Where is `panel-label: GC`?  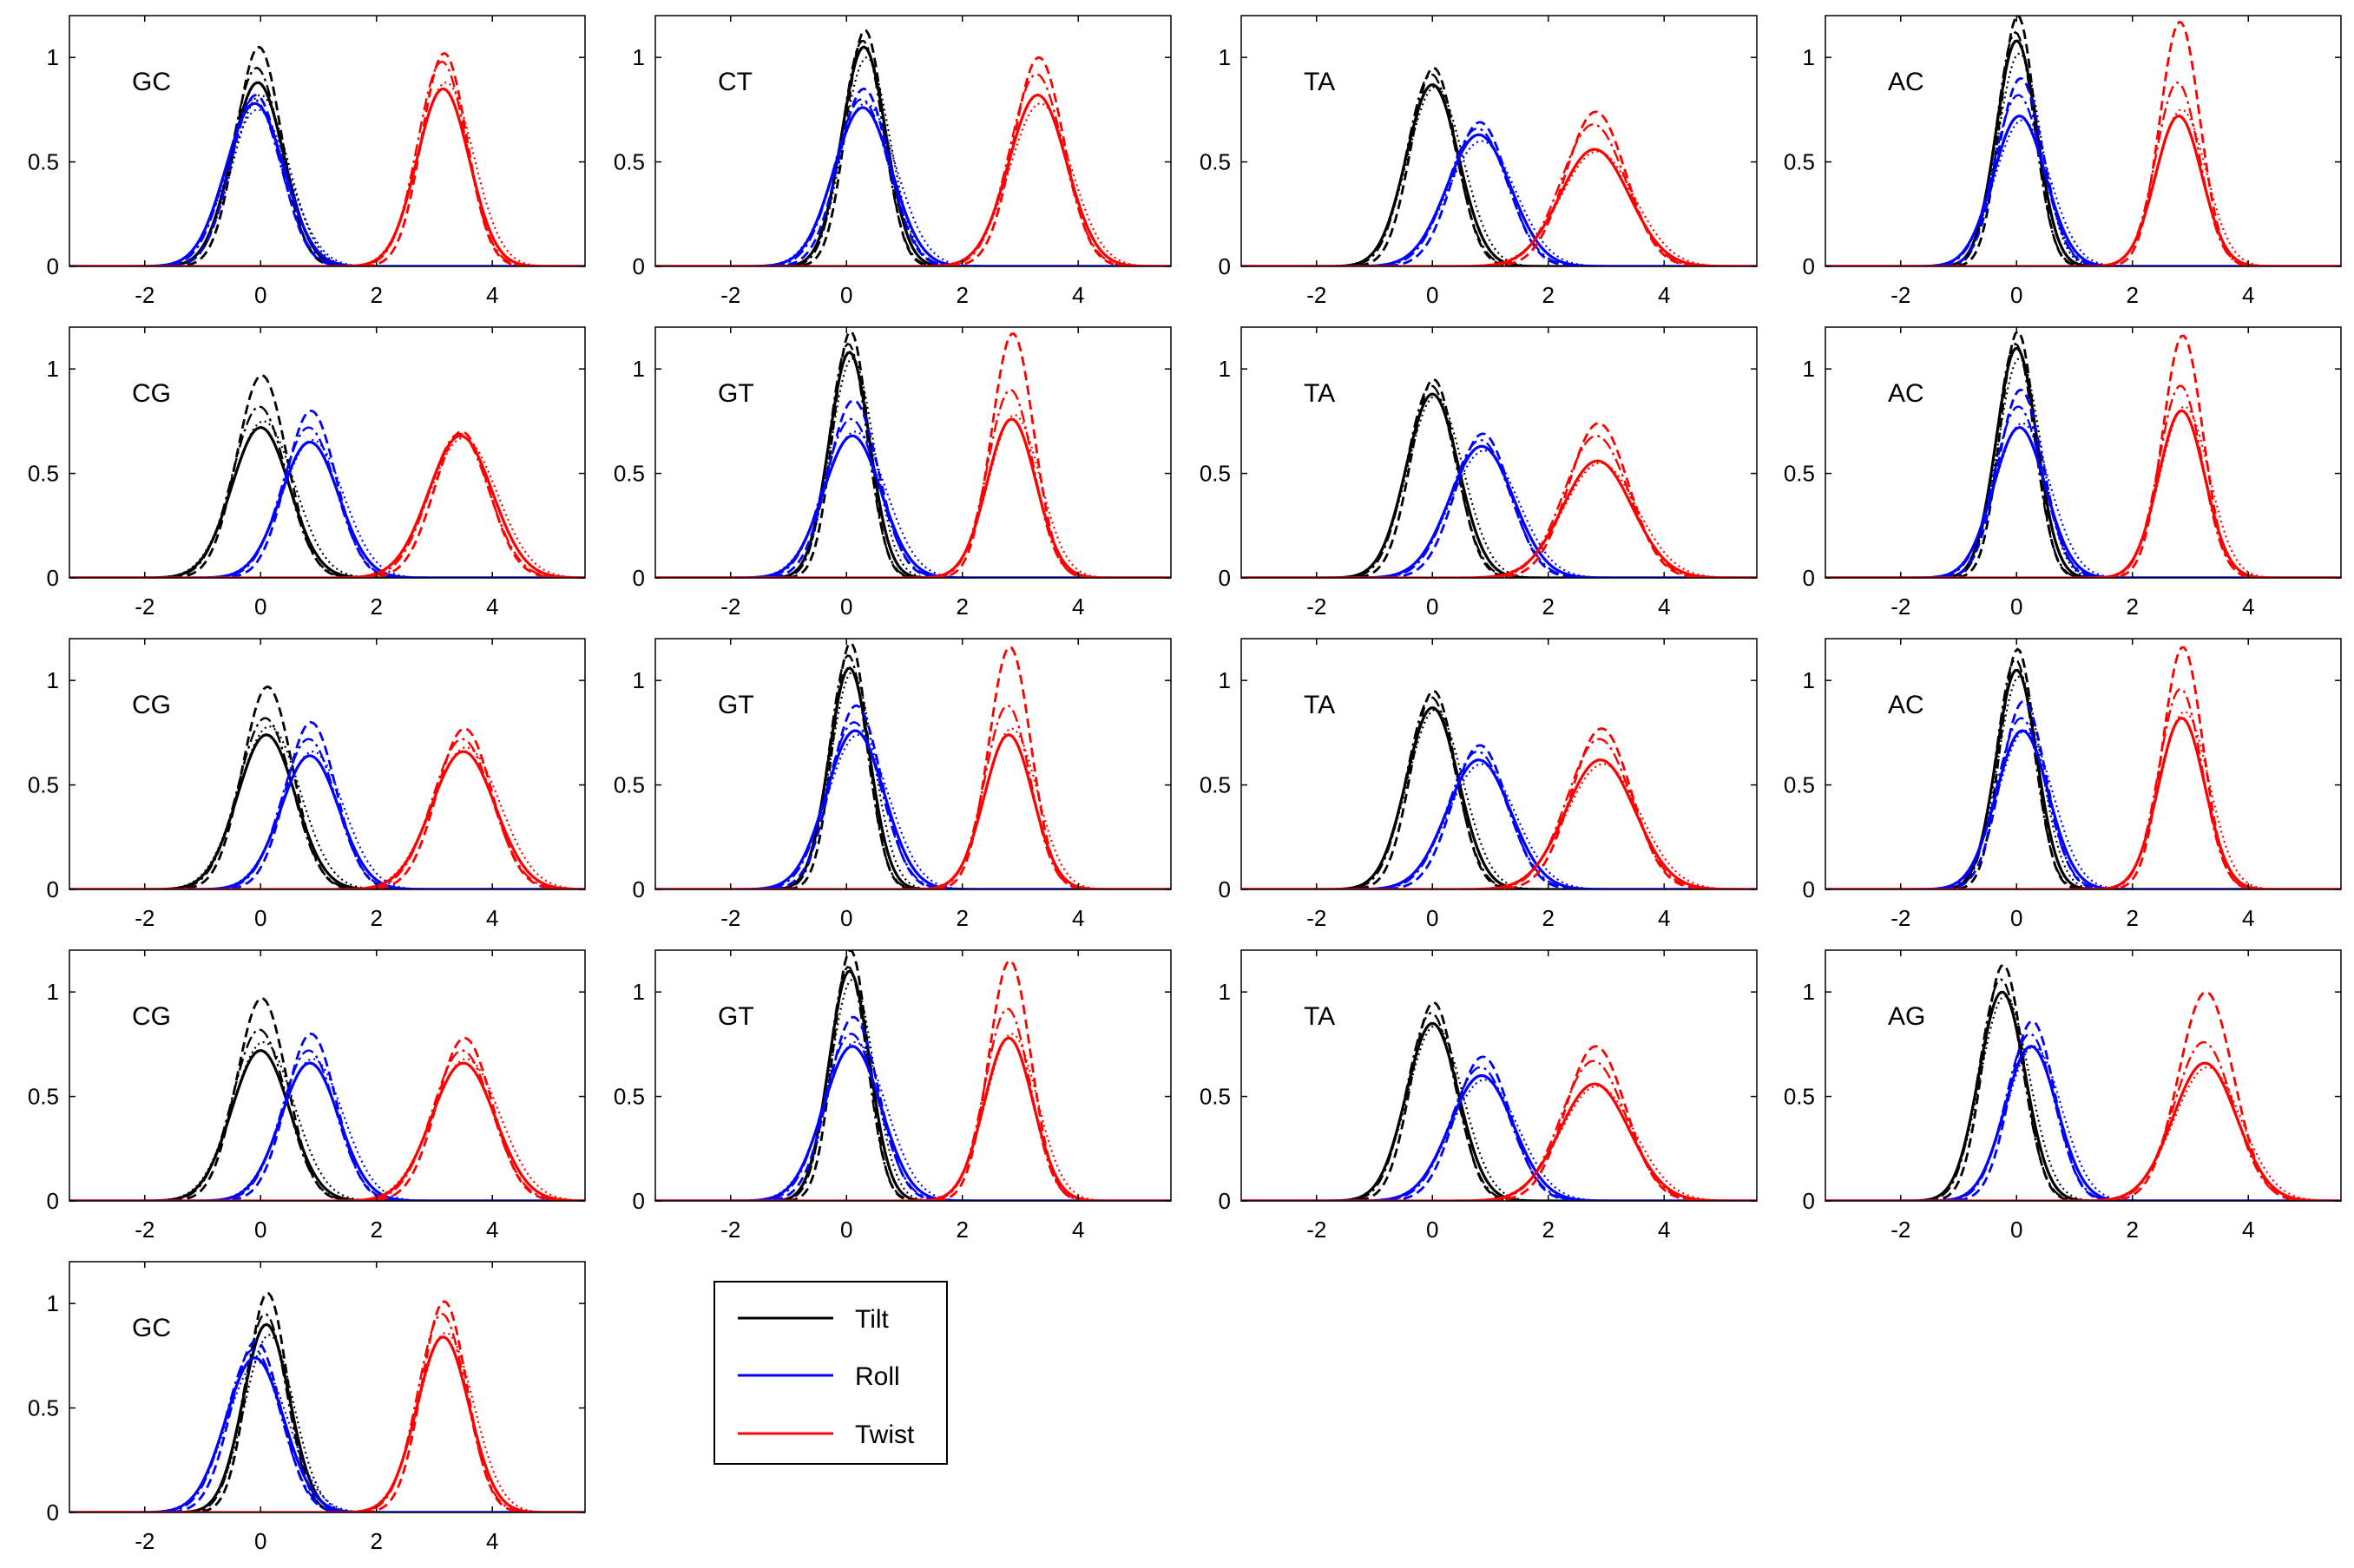 panel-label: GC is located at coordinates (152, 82).